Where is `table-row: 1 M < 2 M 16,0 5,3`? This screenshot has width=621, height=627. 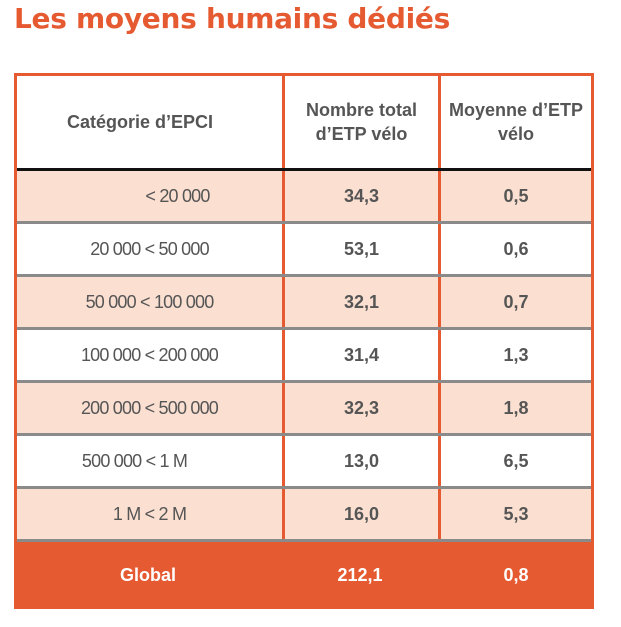
table-row: 1 M < 2 M 16,0 5,3 is located at coordinates (304, 515).